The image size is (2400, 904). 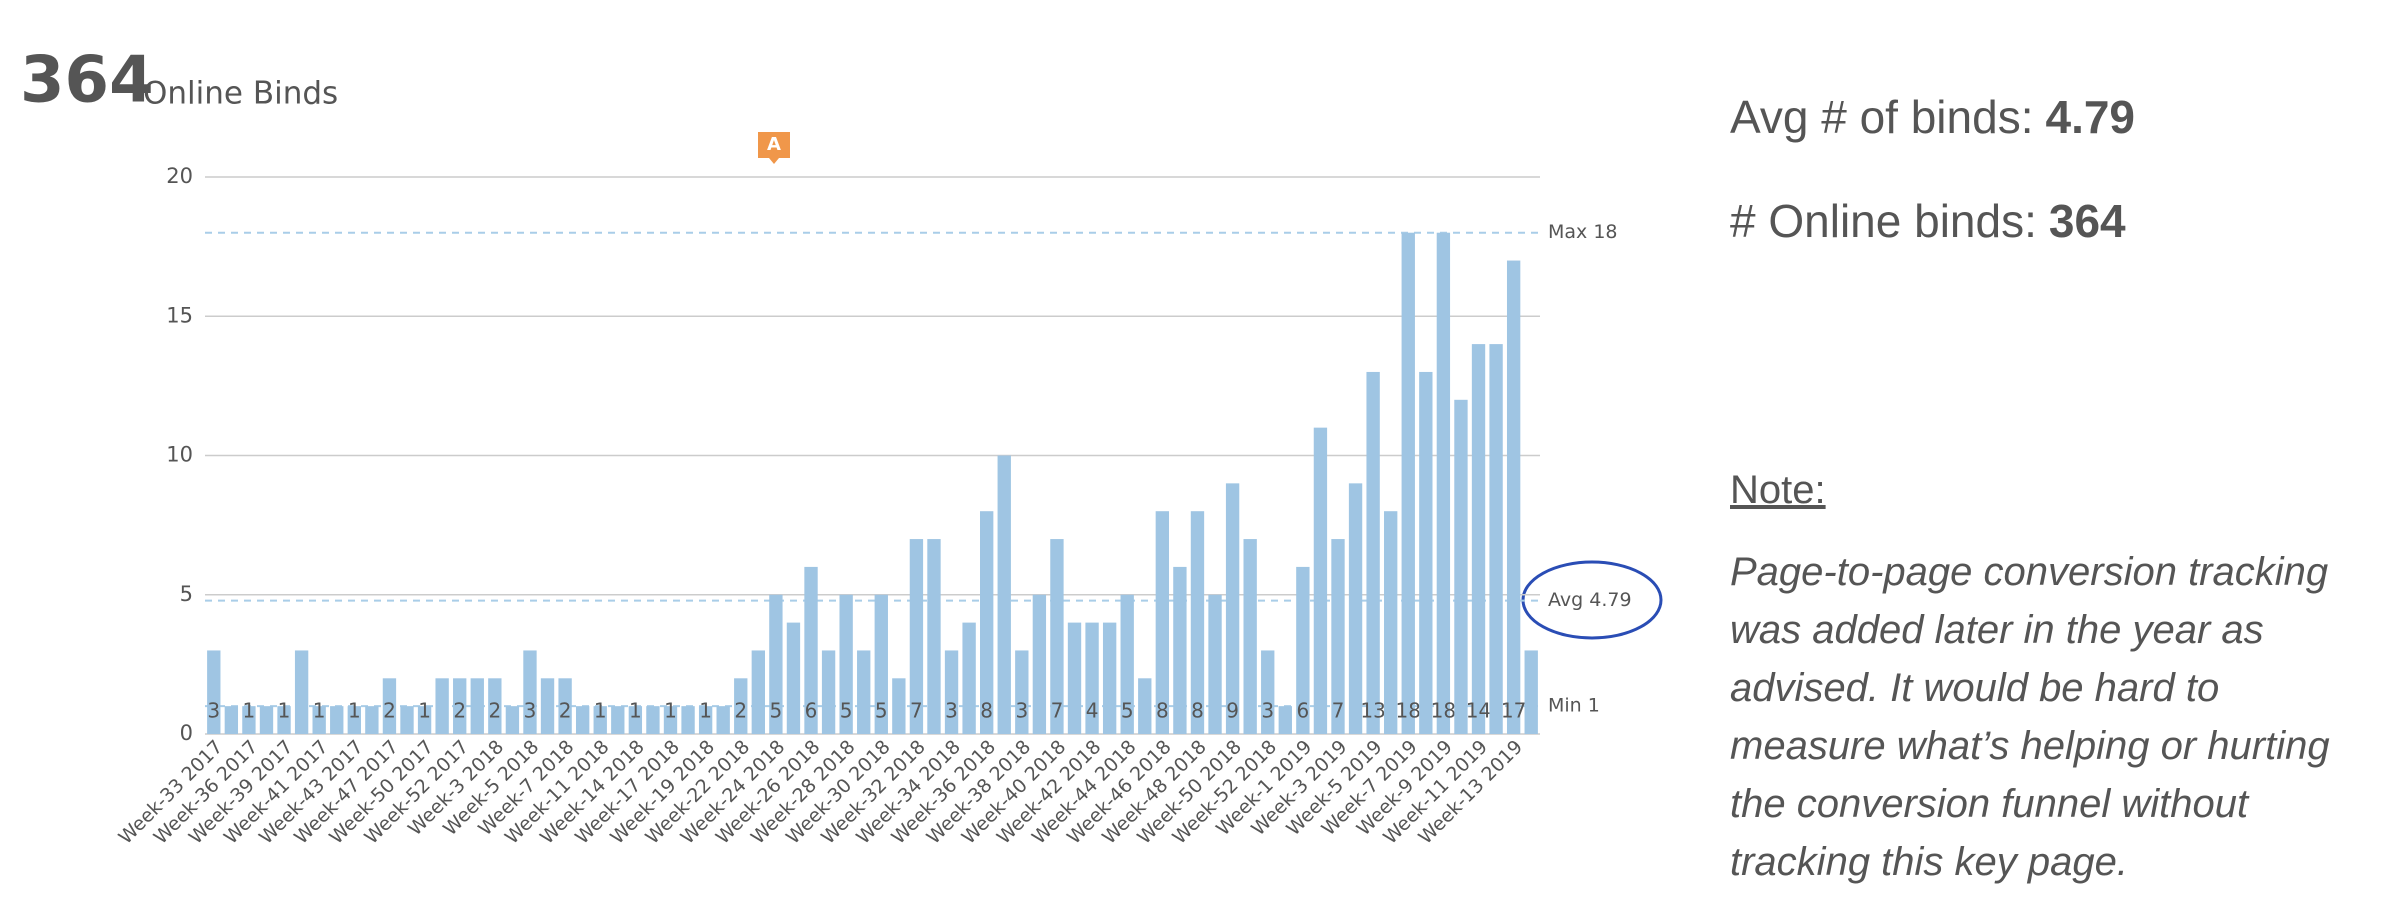 What do you see at coordinates (774, 144) in the screenshot?
I see `annotation-label: A` at bounding box center [774, 144].